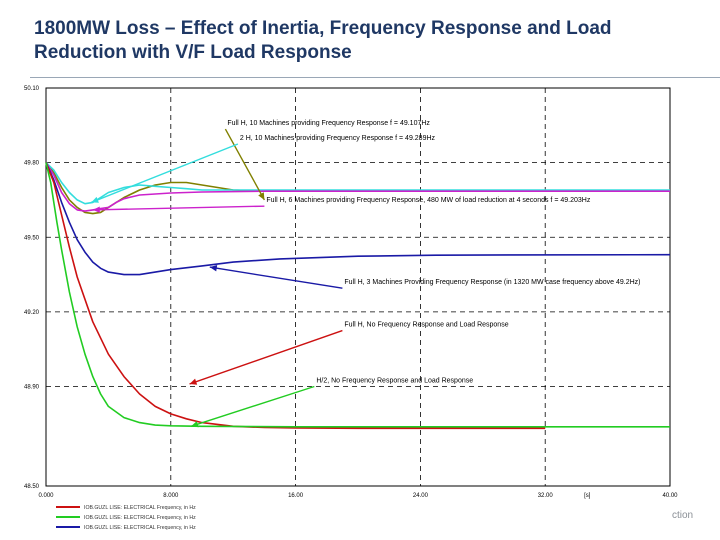 The width and height of the screenshot is (720, 540). What do you see at coordinates (171, 496) in the screenshot?
I see `x-tick-label: 8.000` at bounding box center [171, 496].